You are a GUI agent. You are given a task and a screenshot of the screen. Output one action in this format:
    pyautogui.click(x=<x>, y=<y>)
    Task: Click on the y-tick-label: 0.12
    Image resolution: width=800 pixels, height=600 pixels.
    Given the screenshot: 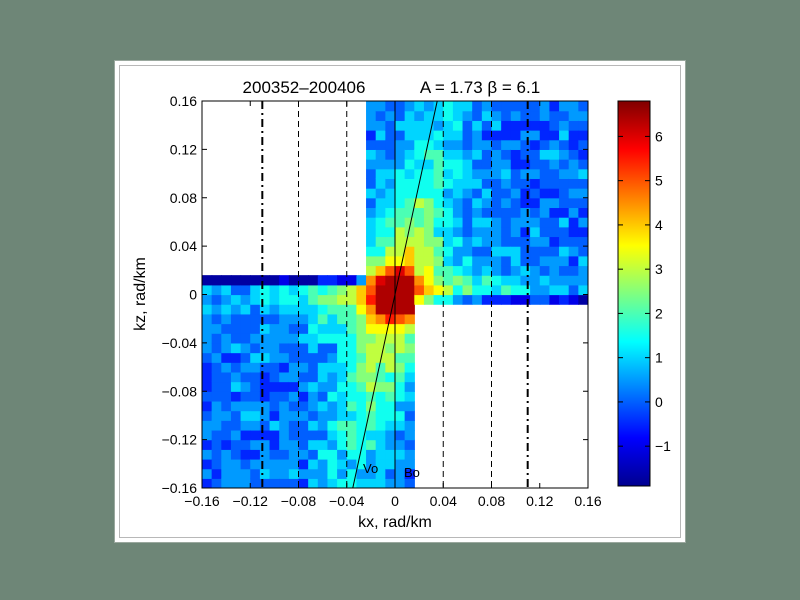 What is the action you would take?
    pyautogui.click(x=183, y=149)
    